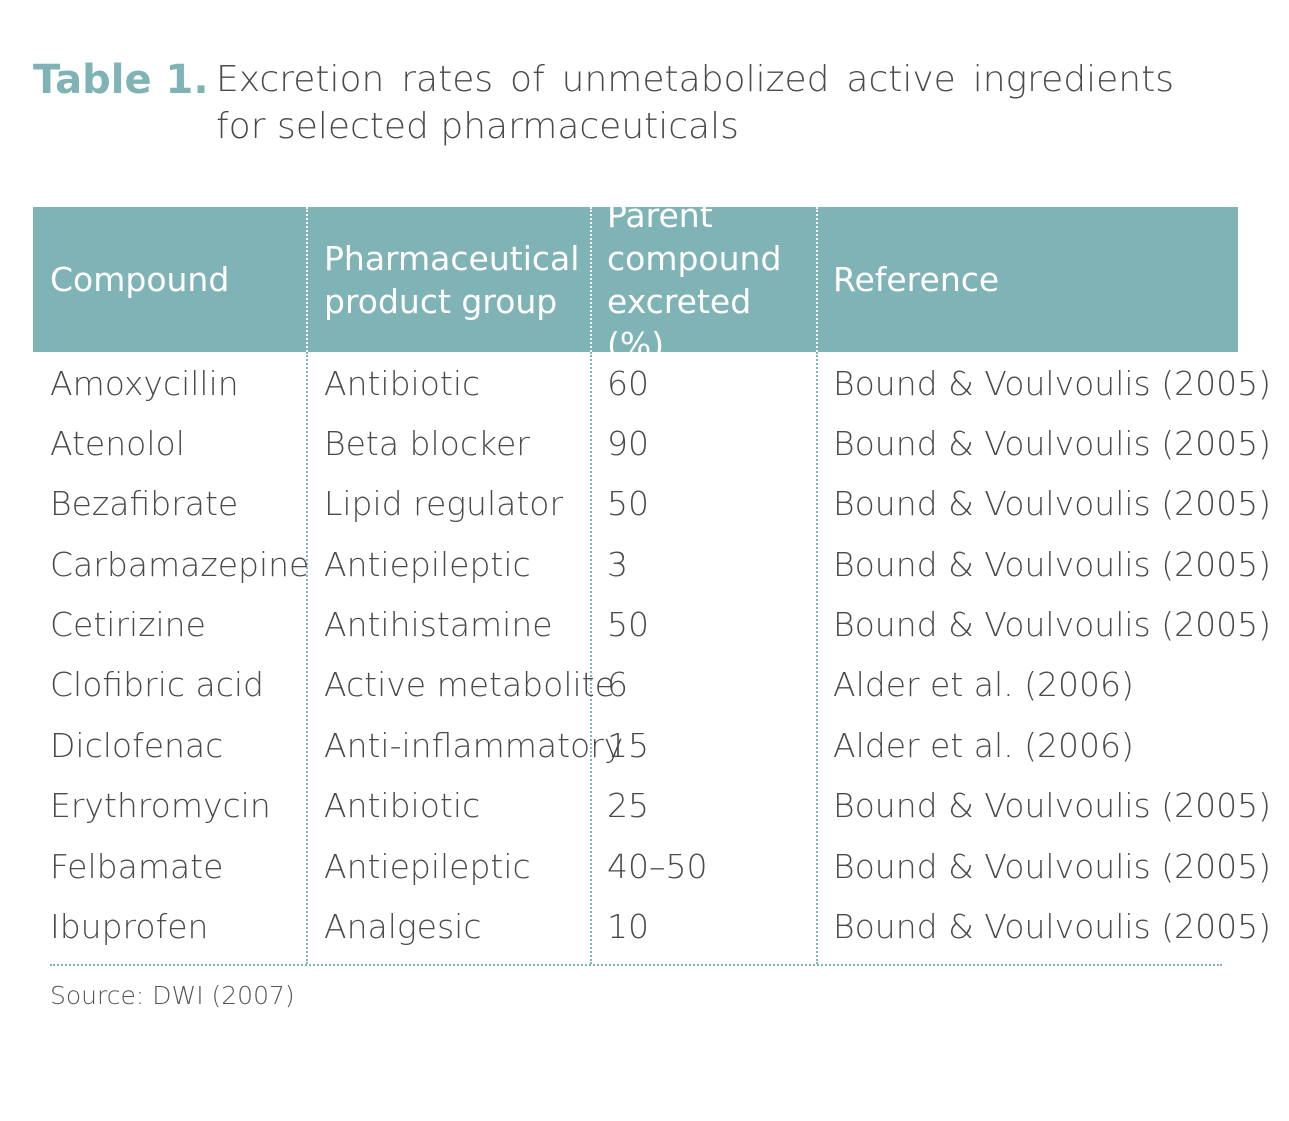 The image size is (1289, 1121). Describe the element at coordinates (617, 684) in the screenshot. I see `cell-excreted-percent: 6` at that location.